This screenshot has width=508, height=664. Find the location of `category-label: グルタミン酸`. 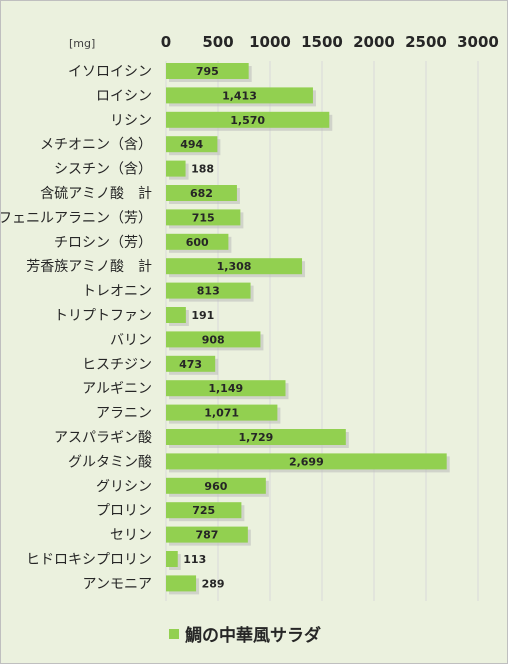

category-label: グルタミン酸 is located at coordinates (110, 462).